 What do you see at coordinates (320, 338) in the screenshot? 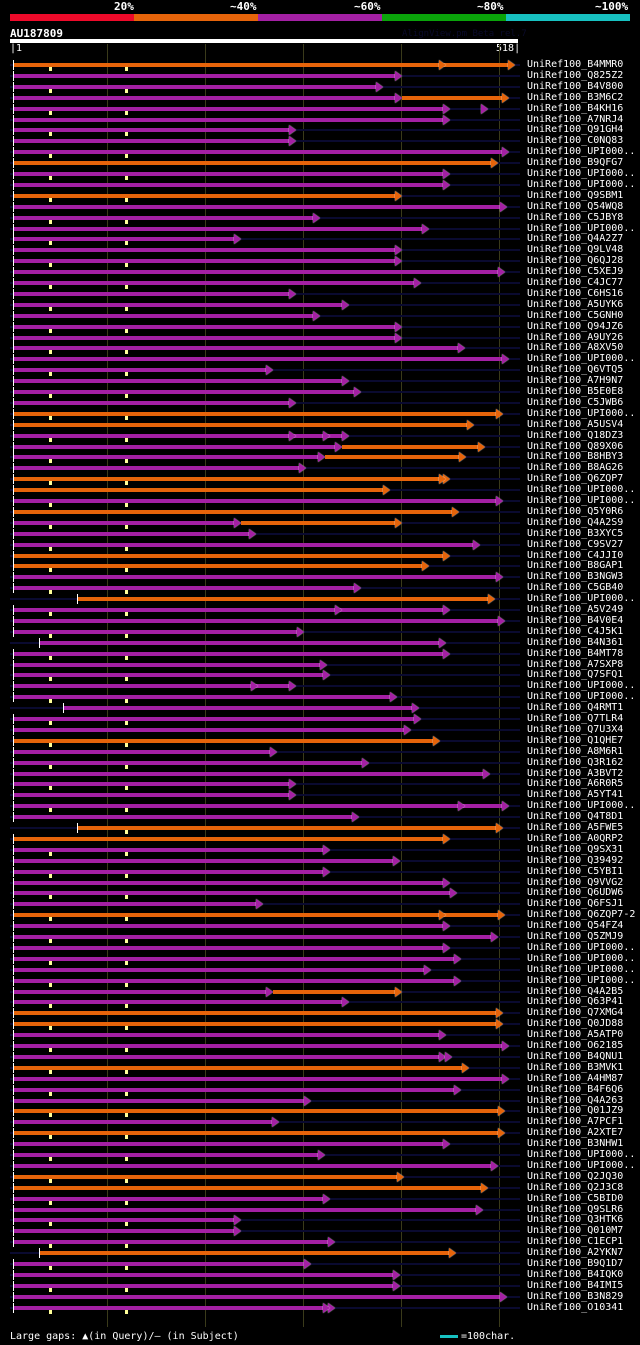
I see `hit-row: UniRef100_A9UY26` at bounding box center [320, 338].